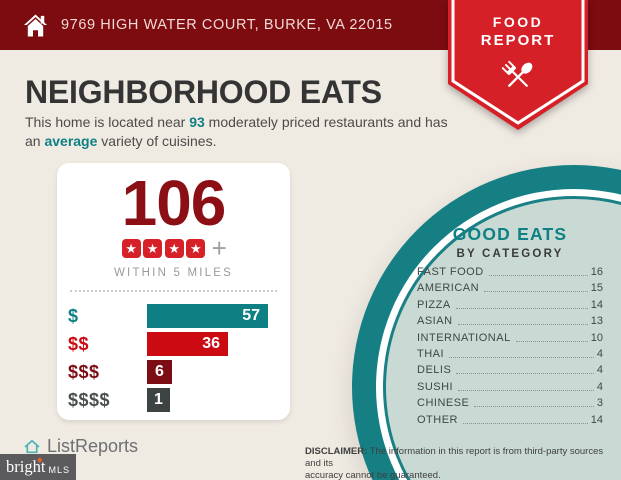 The image size is (621, 480). Describe the element at coordinates (211, 343) in the screenshot. I see `bar-value: 36` at that location.